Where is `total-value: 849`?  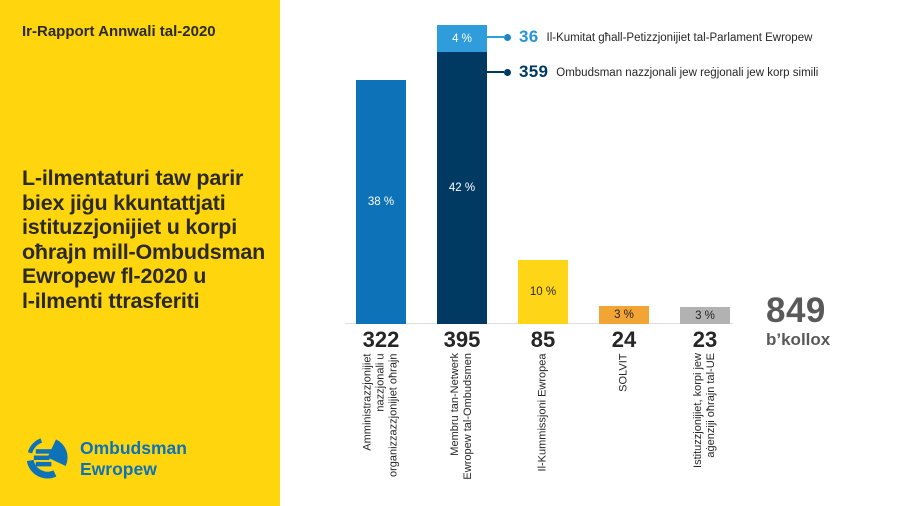
total-value: 849 is located at coordinates (796, 310).